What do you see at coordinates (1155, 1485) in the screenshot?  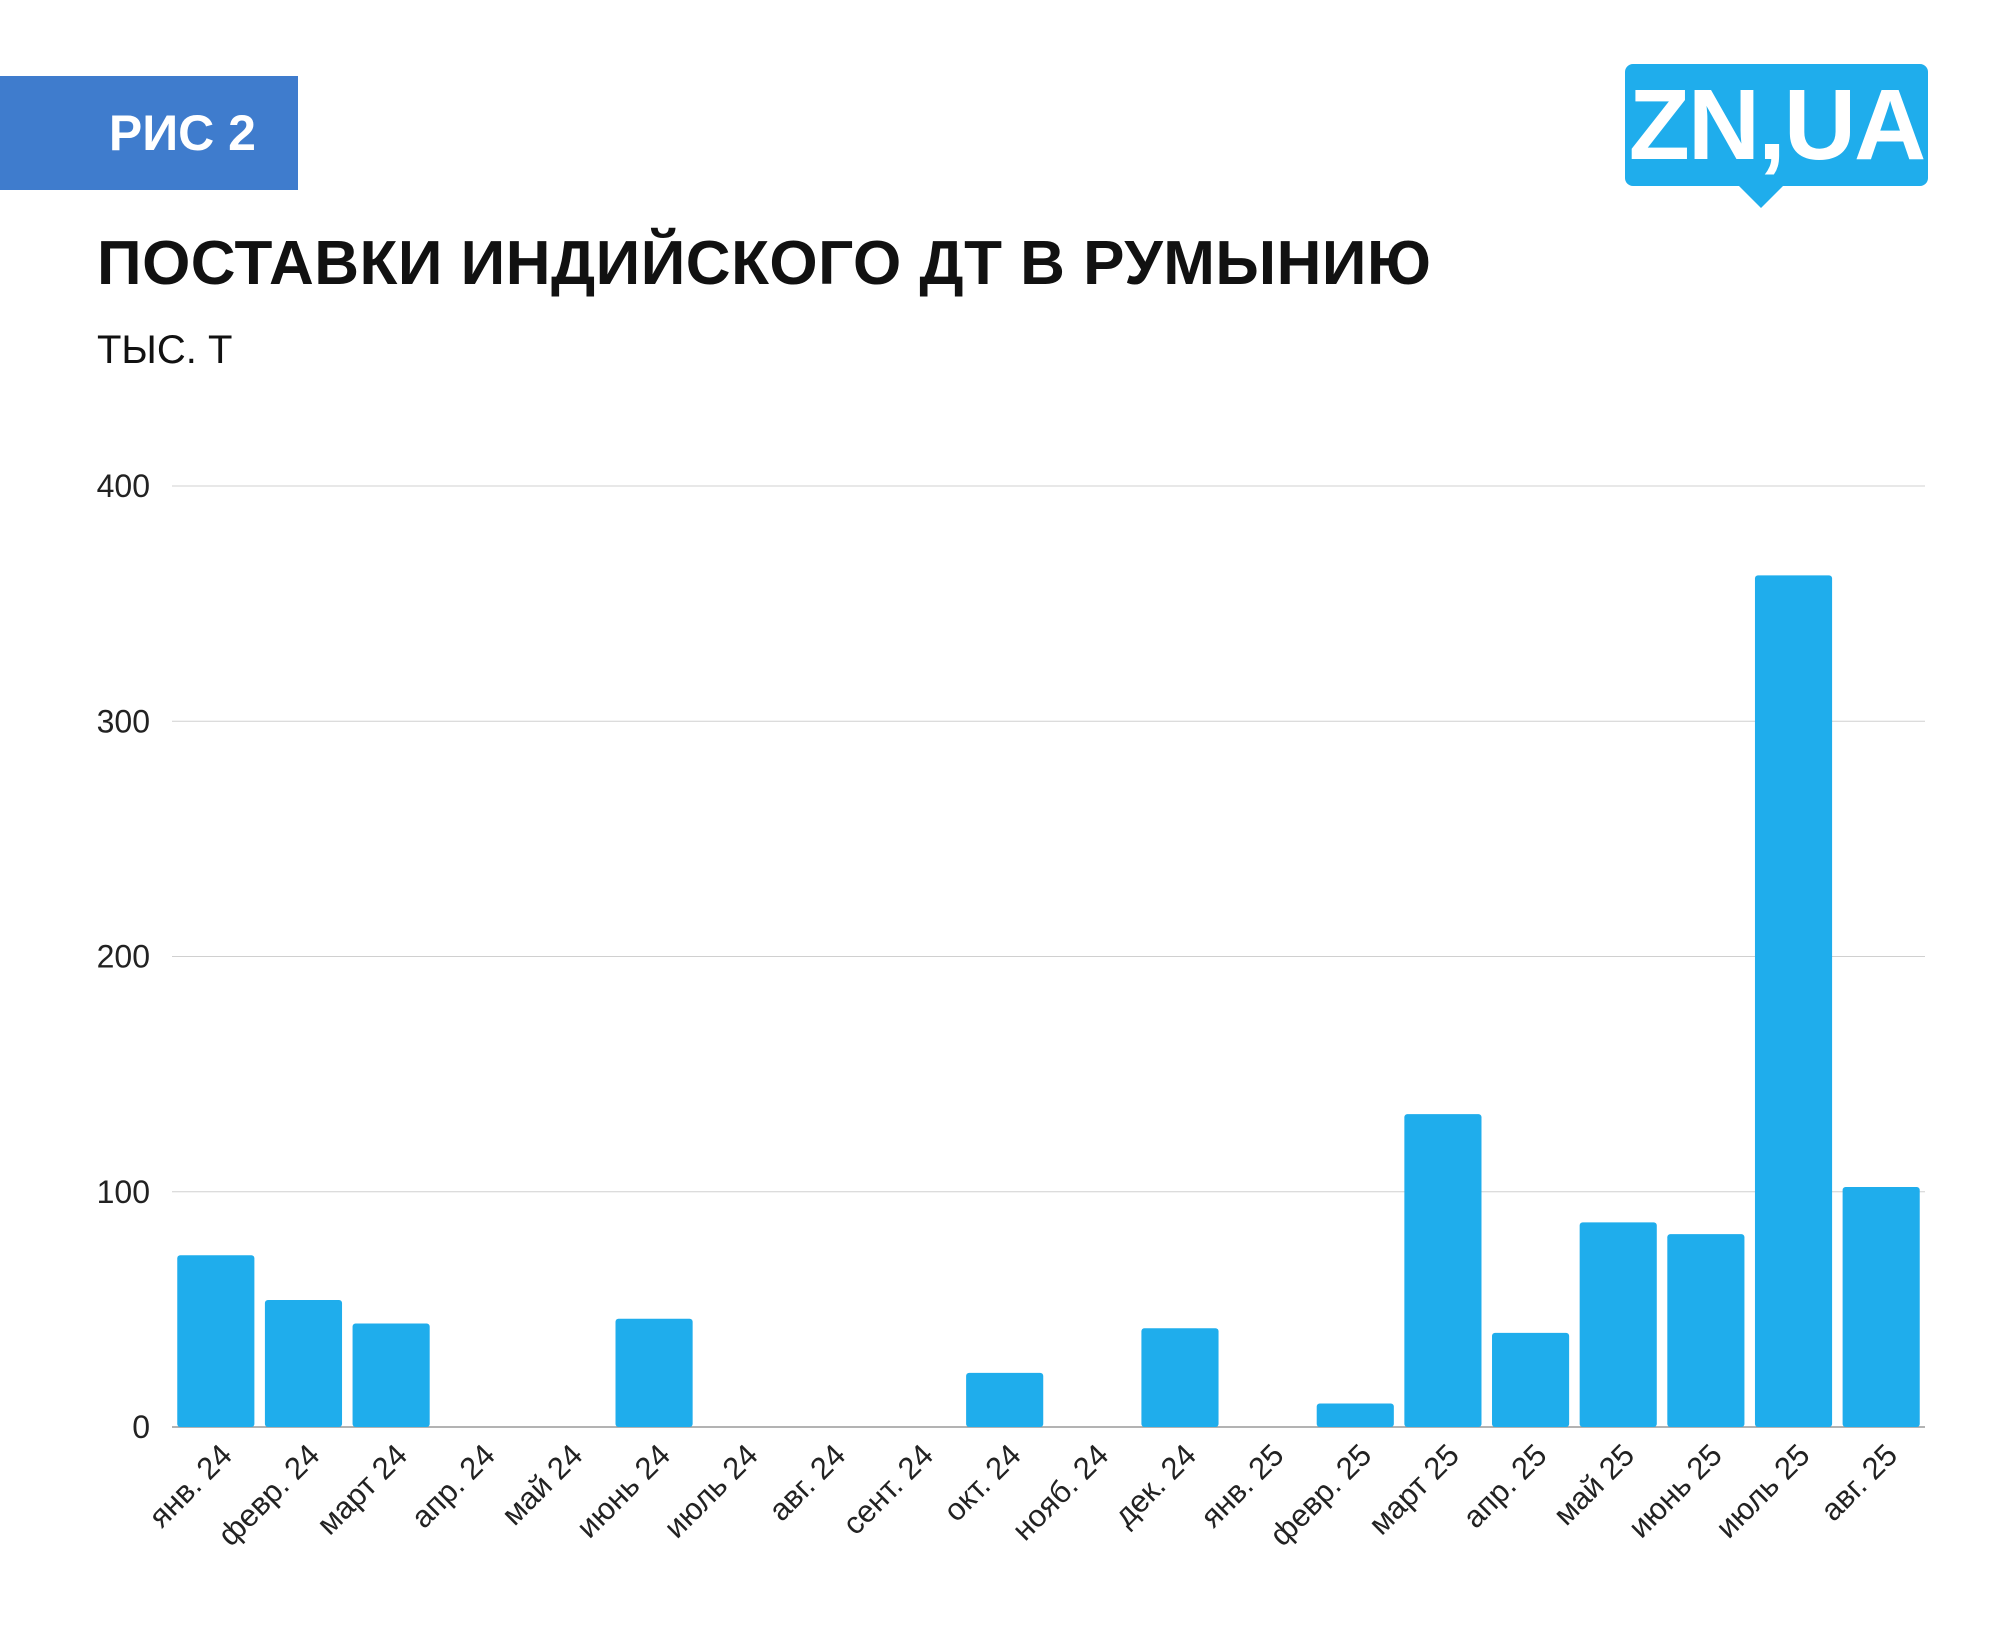 I see `x-tick-label: дек. 24` at bounding box center [1155, 1485].